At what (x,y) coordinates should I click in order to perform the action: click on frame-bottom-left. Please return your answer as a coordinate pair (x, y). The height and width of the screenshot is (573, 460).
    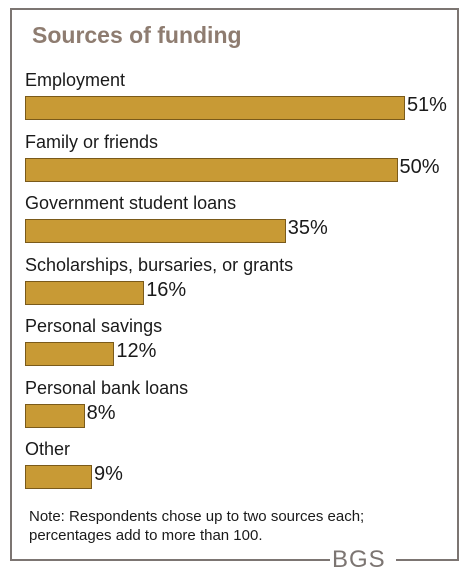
    Looking at the image, I should click on (170, 560).